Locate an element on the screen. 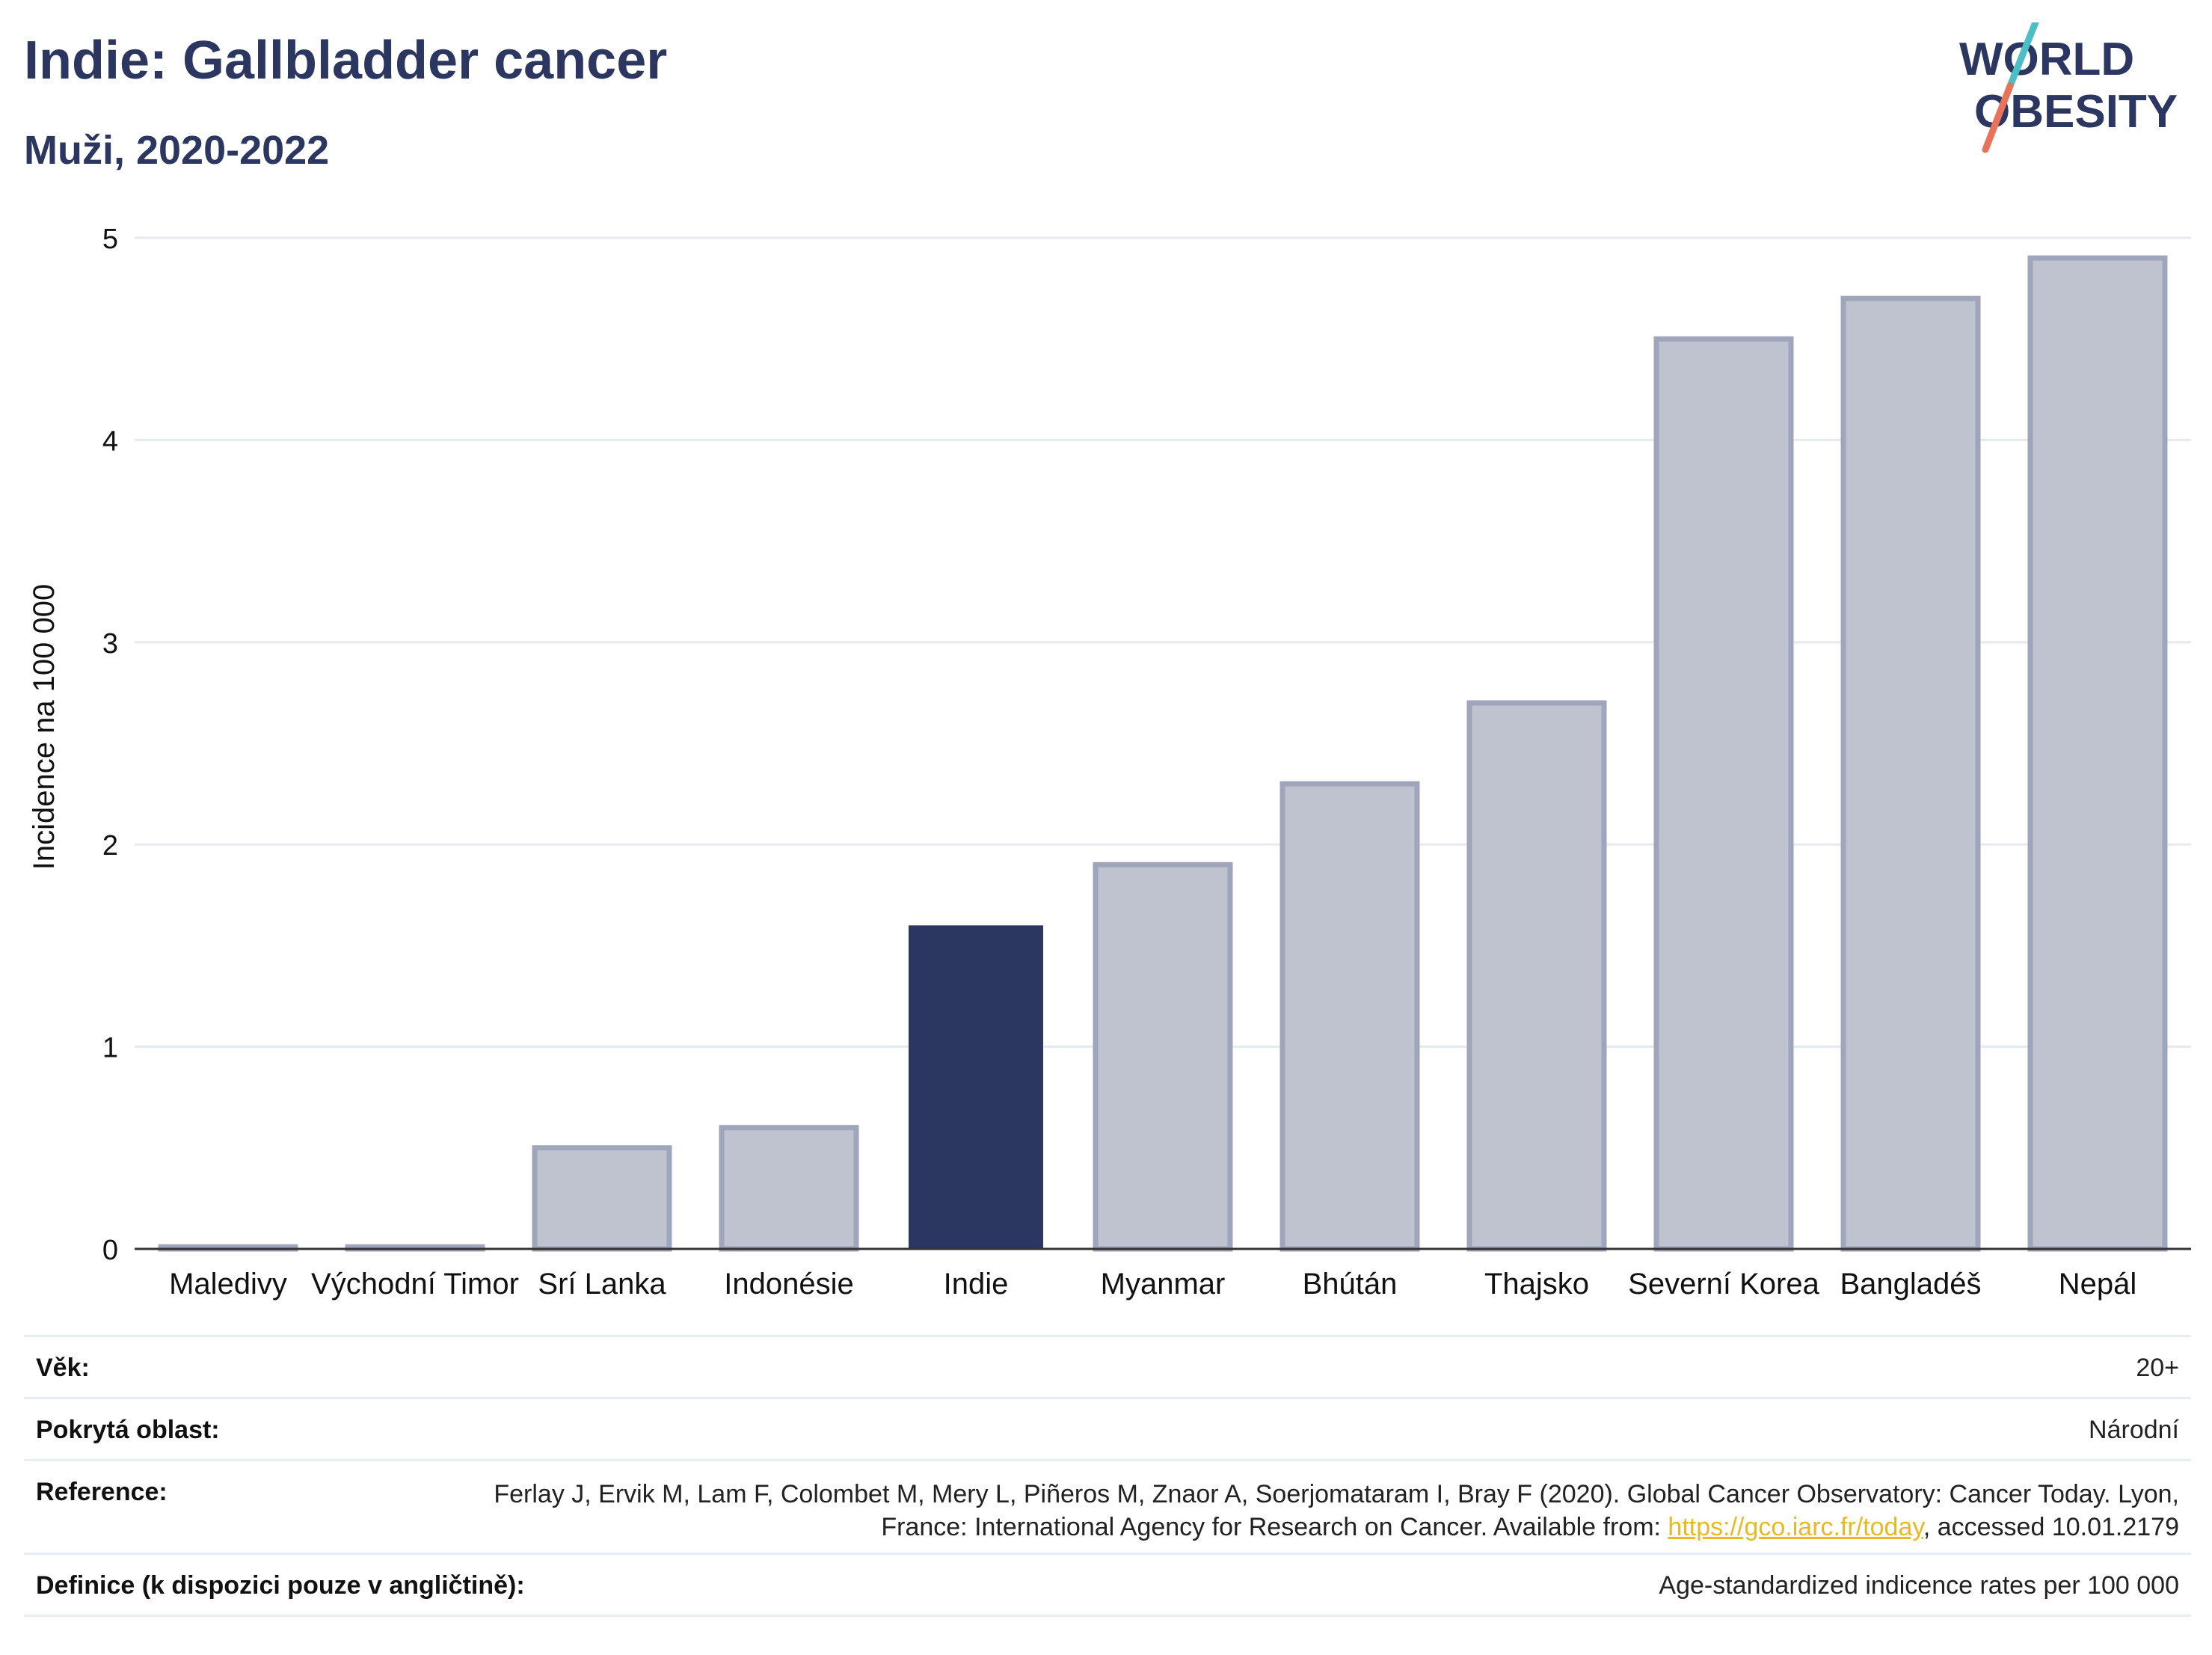 This screenshot has height=1655, width=2212. x-tick-label: Thajsko is located at coordinates (1536, 1284).